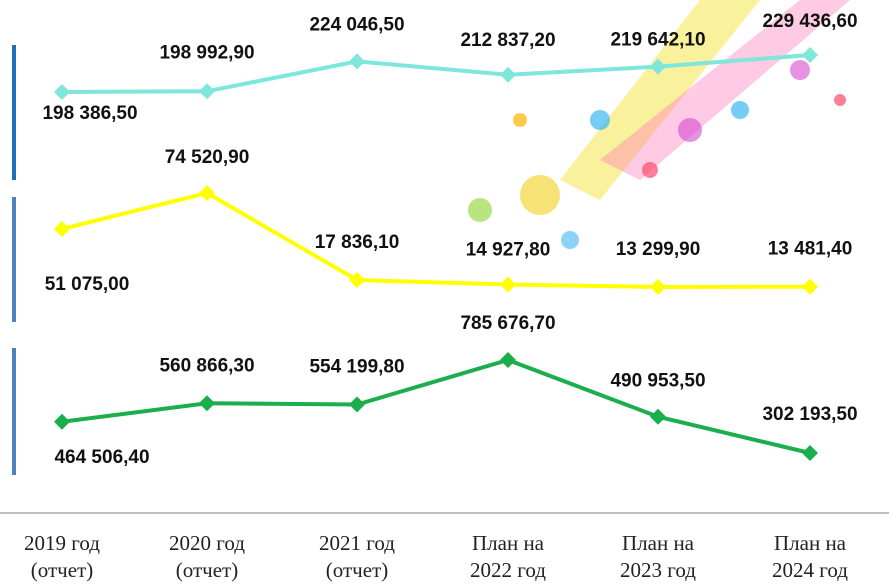 Image resolution: width=889 pixels, height=588 pixels. Describe the element at coordinates (356, 24) in the screenshot. I see `data-label: 224 046,50` at that location.